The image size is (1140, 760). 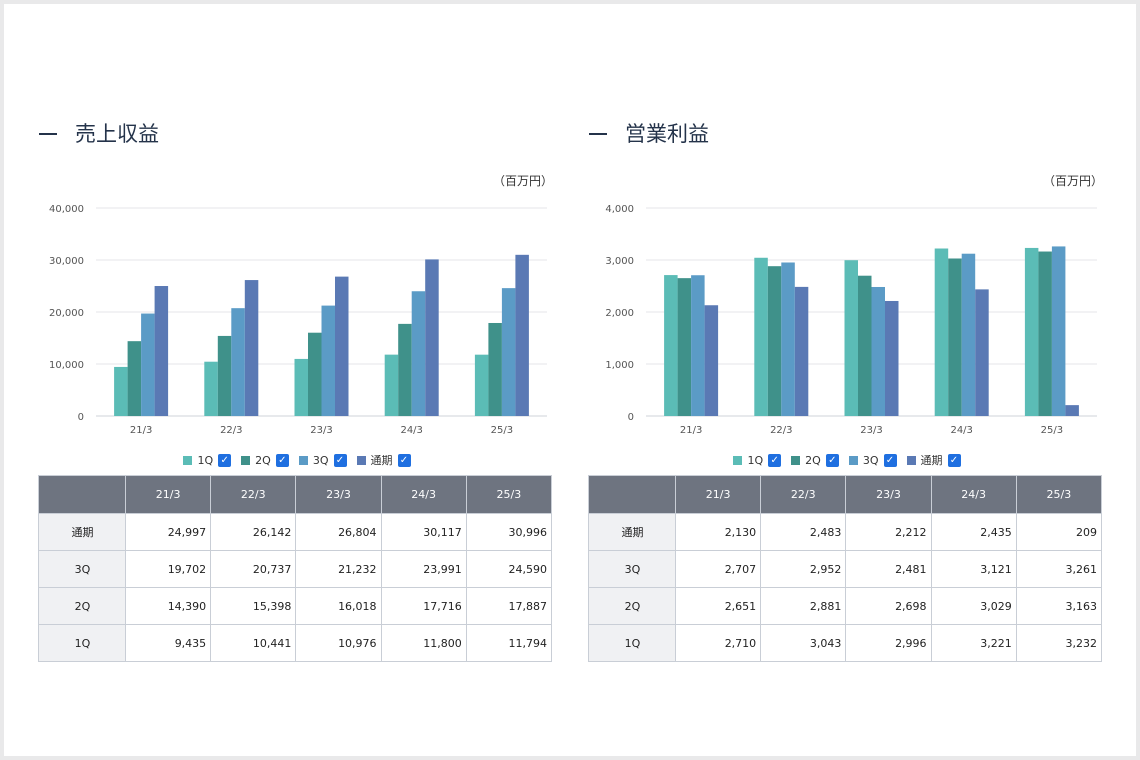 What do you see at coordinates (48, 133) in the screenshot?
I see `title-dash` at bounding box center [48, 133].